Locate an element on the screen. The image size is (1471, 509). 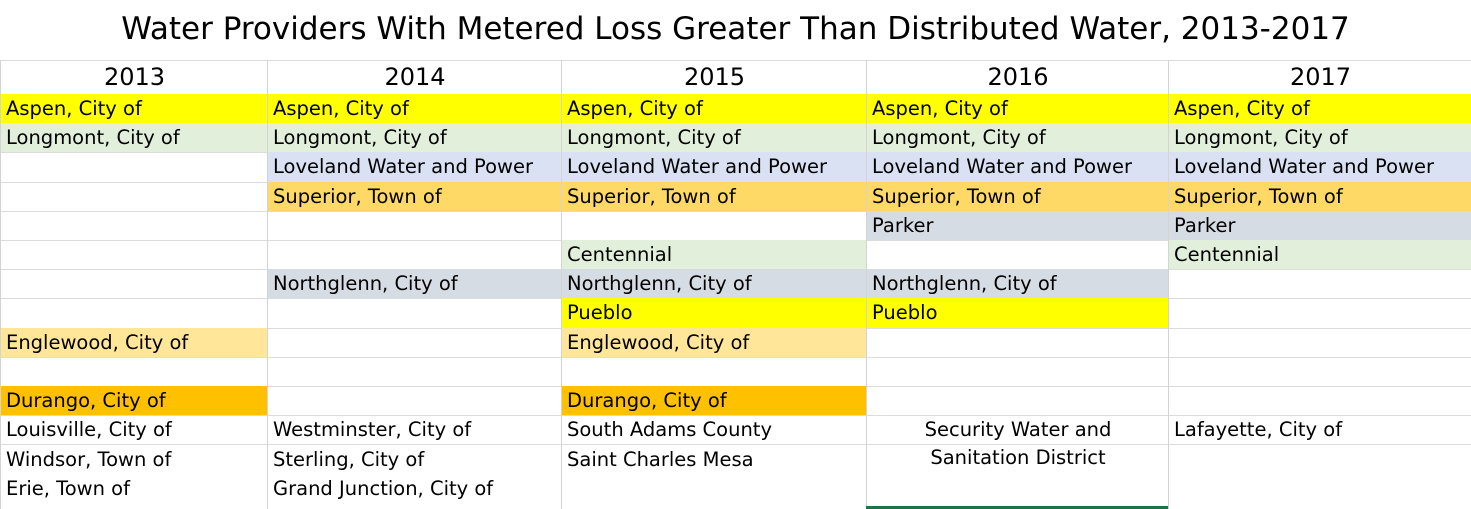
provider-cell: Louisville, City of is located at coordinates (89, 430).